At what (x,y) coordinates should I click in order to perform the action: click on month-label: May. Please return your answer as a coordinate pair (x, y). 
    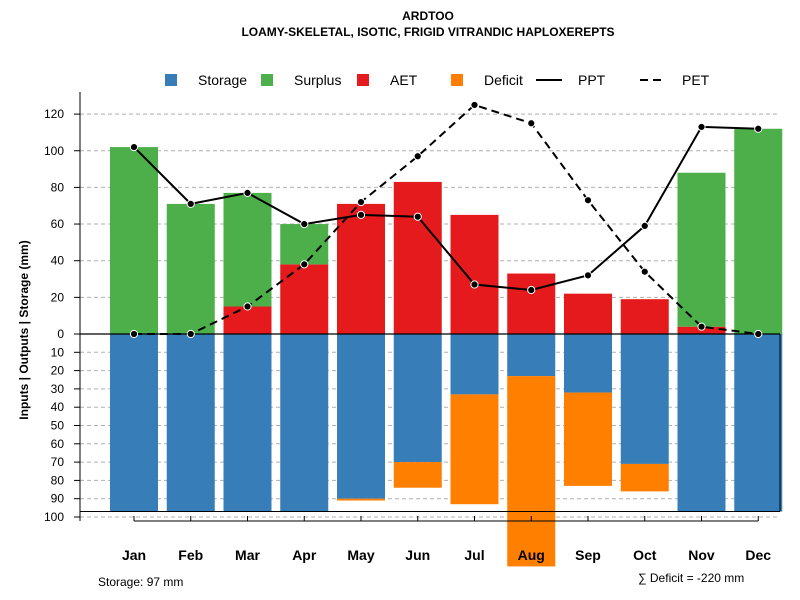
    Looking at the image, I should click on (360, 555).